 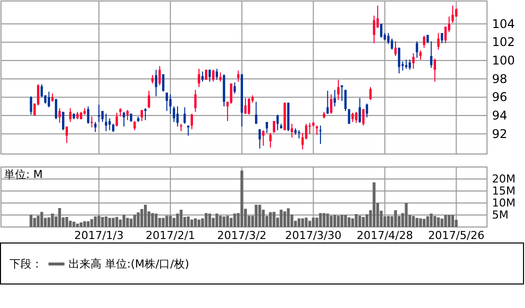 What do you see at coordinates (504, 179) in the screenshot?
I see `y-tick-label: 20M` at bounding box center [504, 179].